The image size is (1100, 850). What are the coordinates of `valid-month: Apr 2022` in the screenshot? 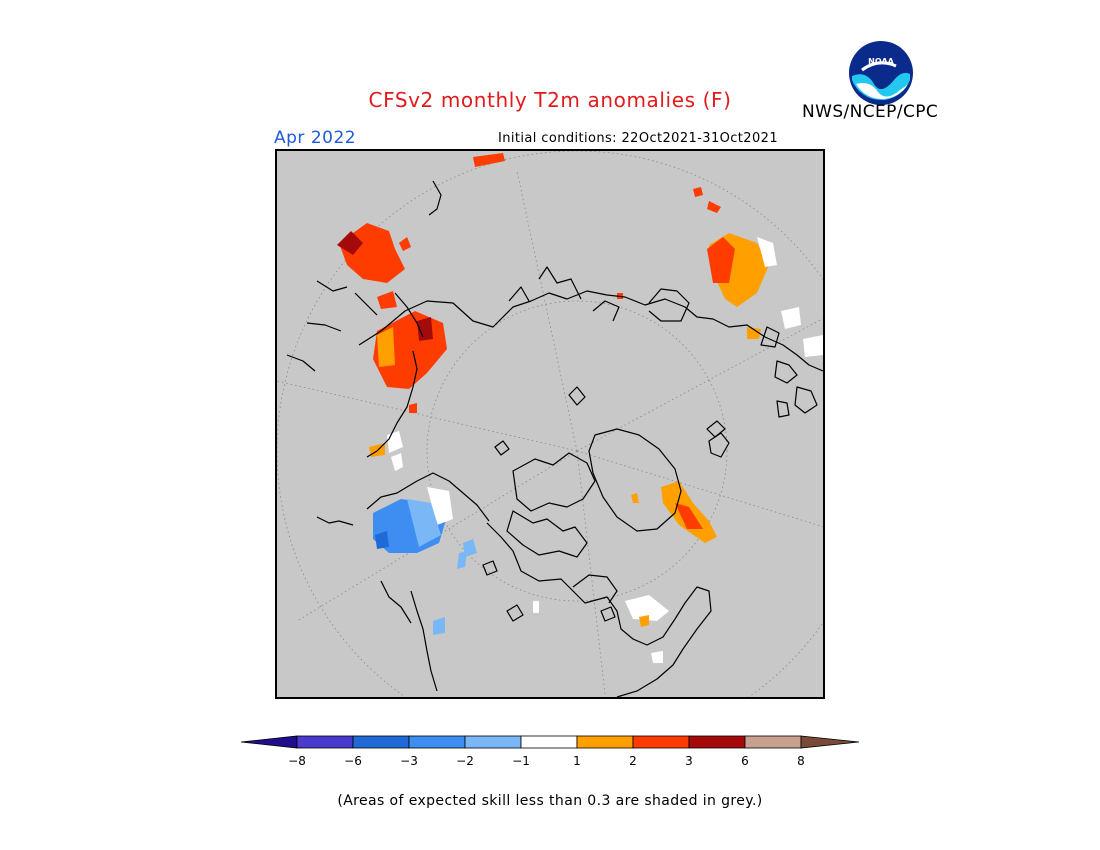 It's located at (315, 138).